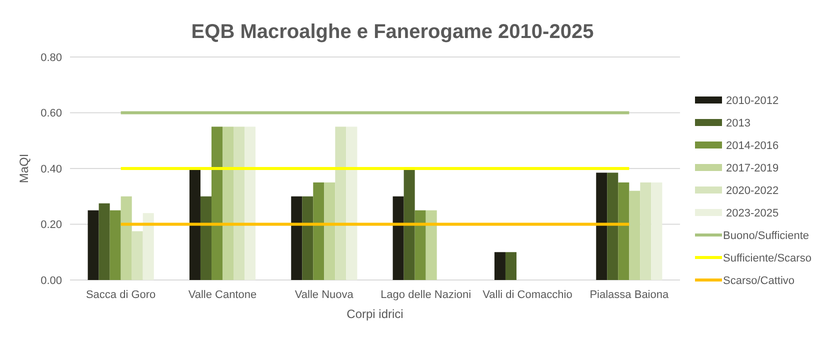 This screenshot has width=825, height=340. I want to click on legend-label: Sufficiente/Scarso, so click(767, 258).